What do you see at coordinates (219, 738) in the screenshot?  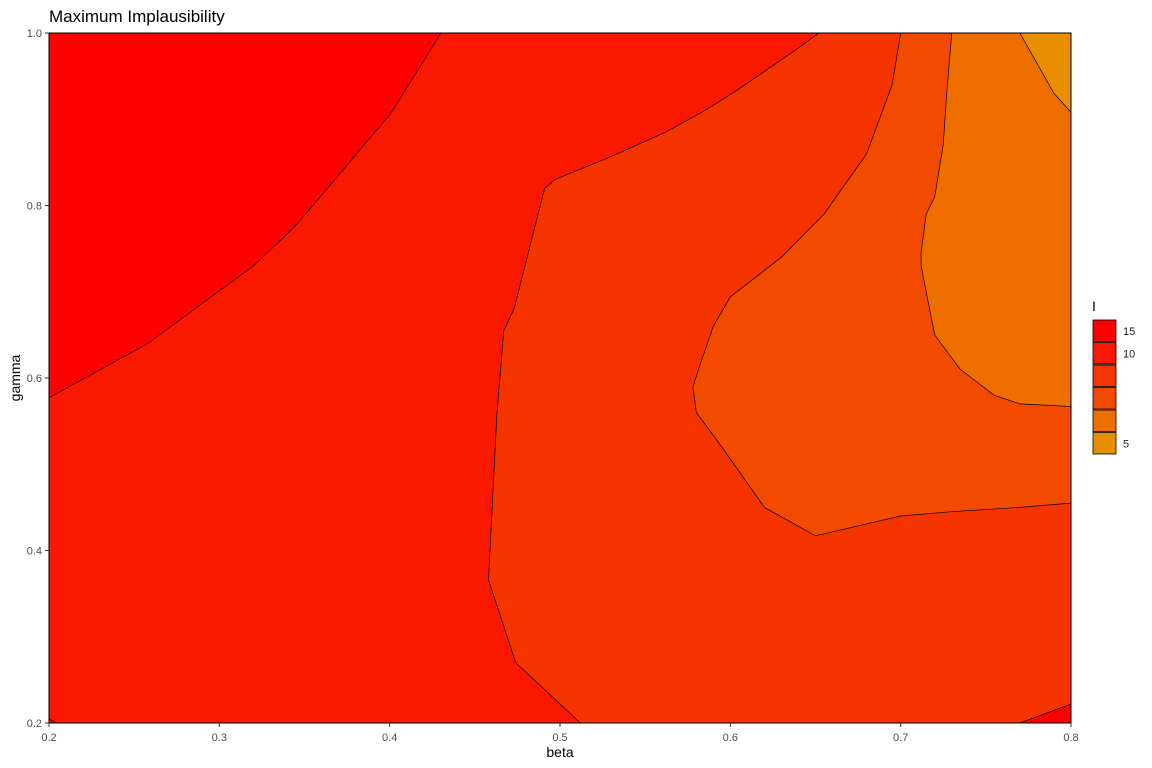 I see `x-tick-label: 0.3` at bounding box center [219, 738].